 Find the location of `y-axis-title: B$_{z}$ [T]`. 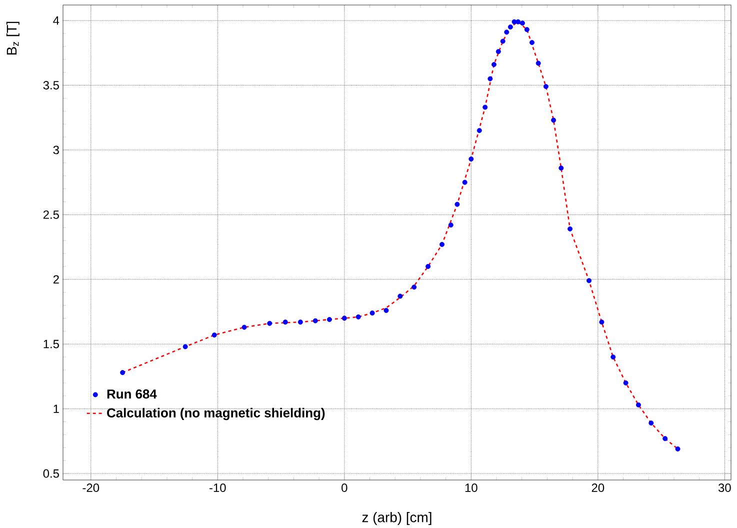

y-axis-title: B$_{z}$ [T] is located at coordinates (13, 38).